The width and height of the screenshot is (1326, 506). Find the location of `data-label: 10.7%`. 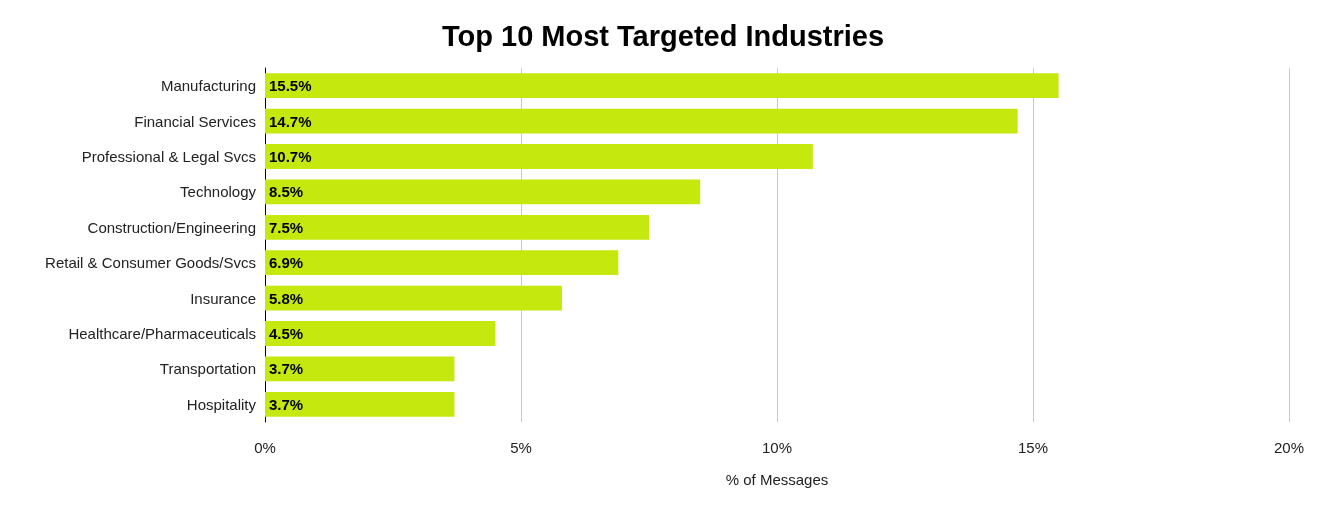

data-label: 10.7% is located at coordinates (290, 156).